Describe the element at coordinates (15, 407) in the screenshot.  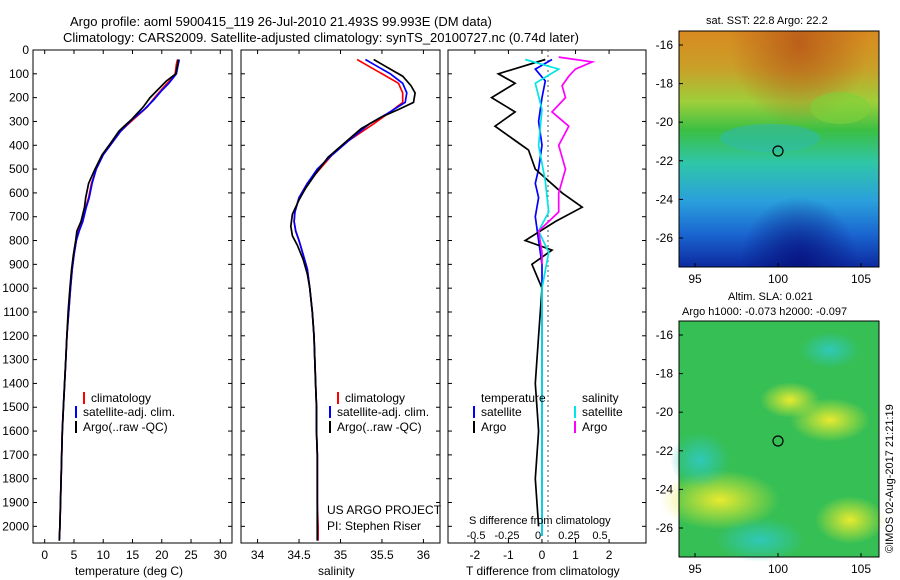
I see `depth-tick-label: 1500` at that location.